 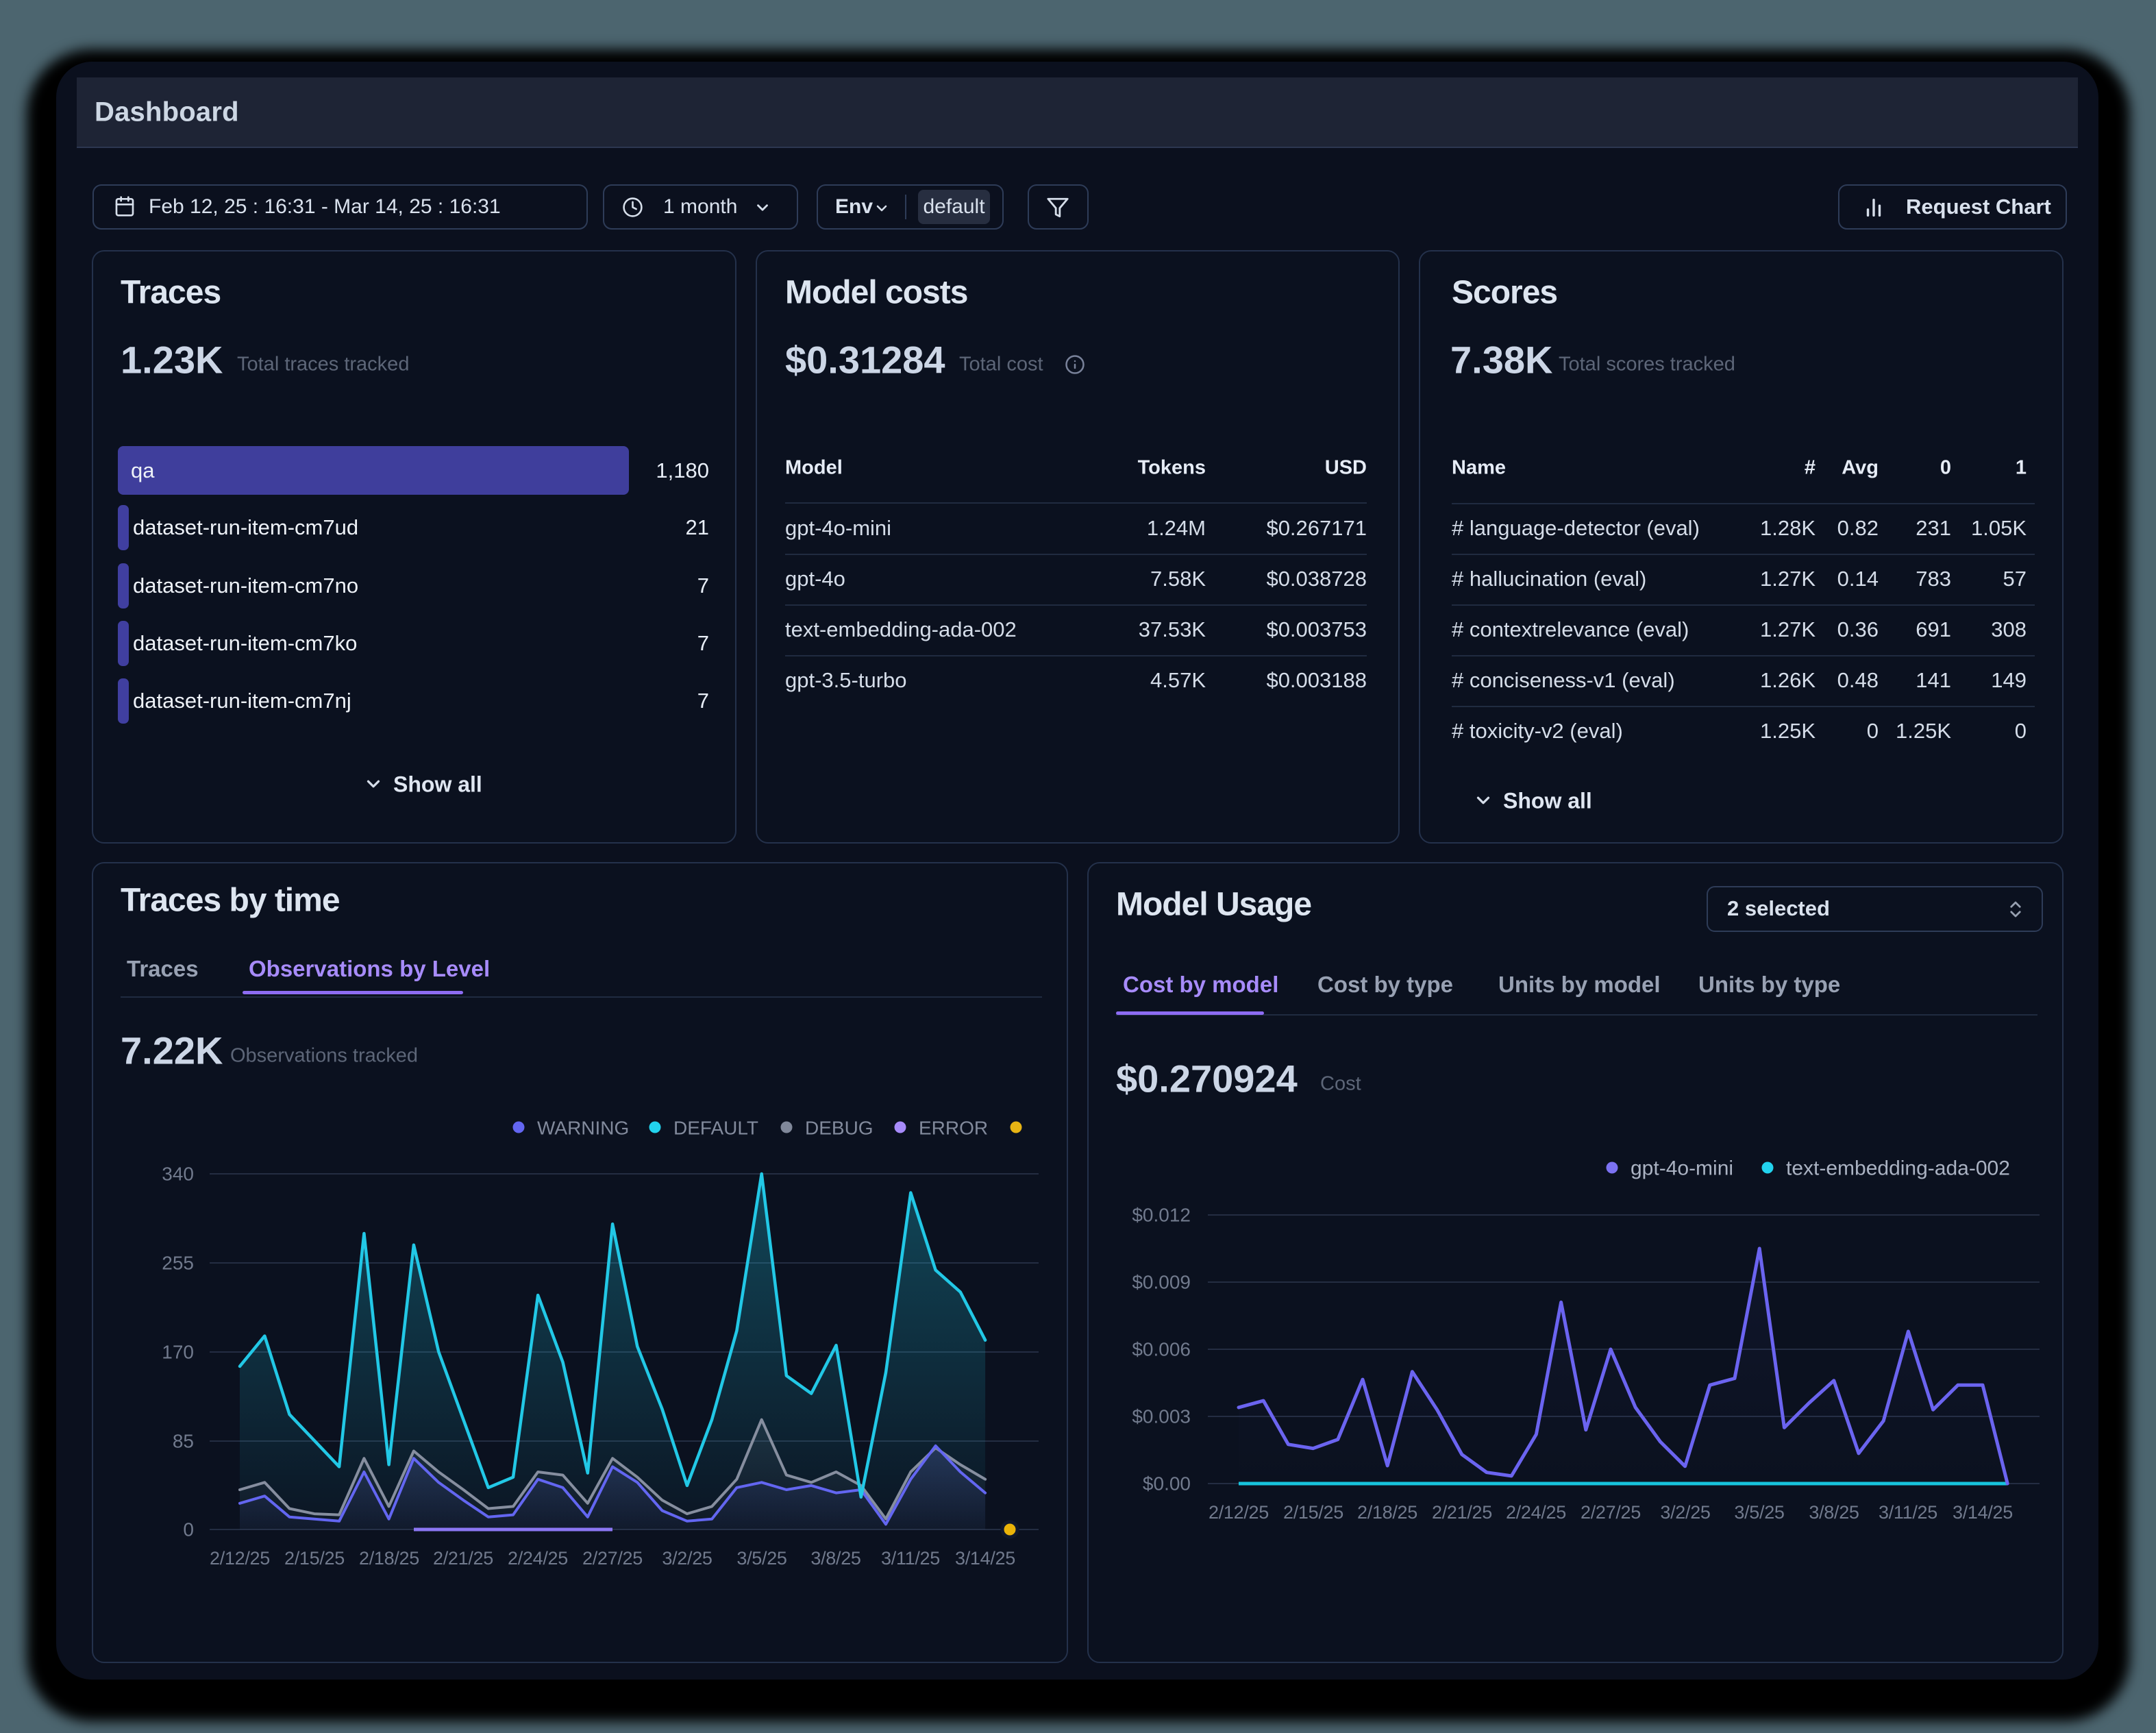 I want to click on svg-text: $0.003, so click(x=1161, y=1416).